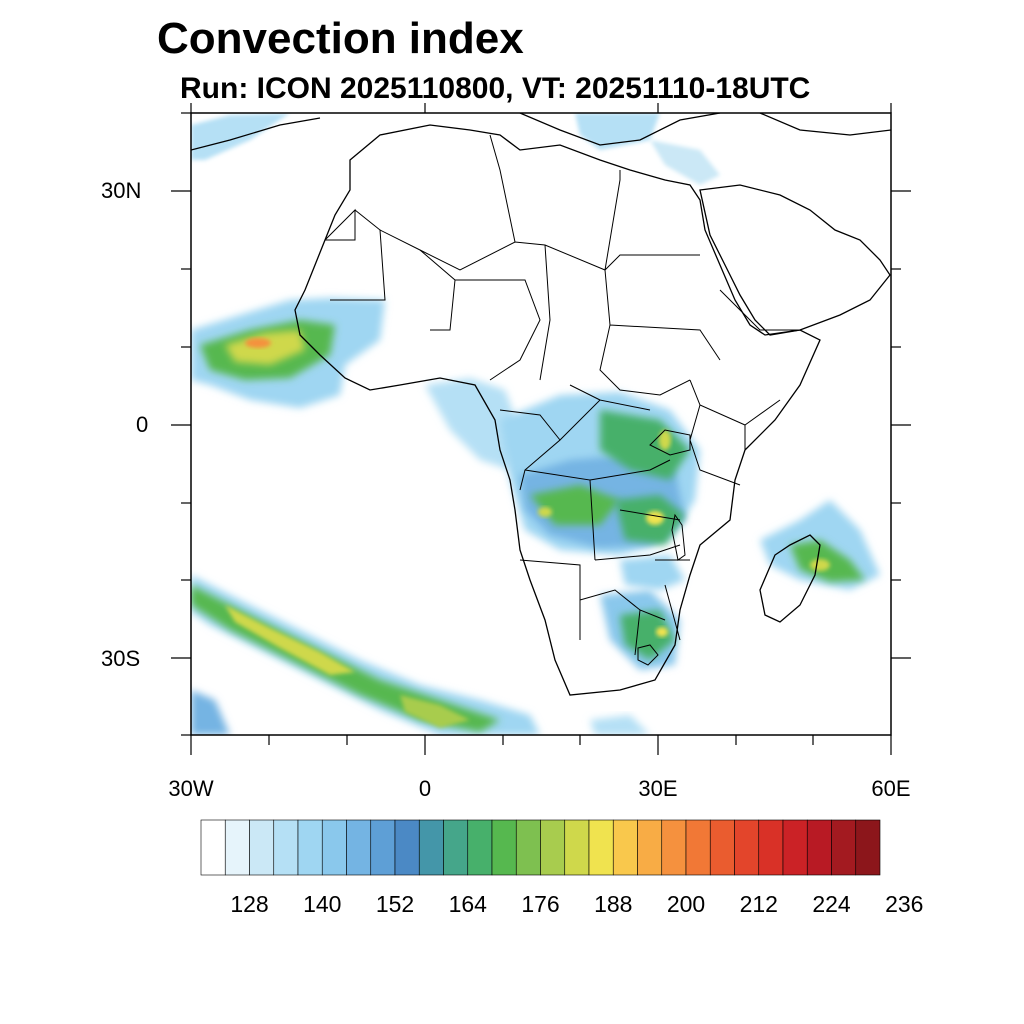 The height and width of the screenshot is (1024, 1024). What do you see at coordinates (648, 655) in the screenshot?
I see `lesotho` at bounding box center [648, 655].